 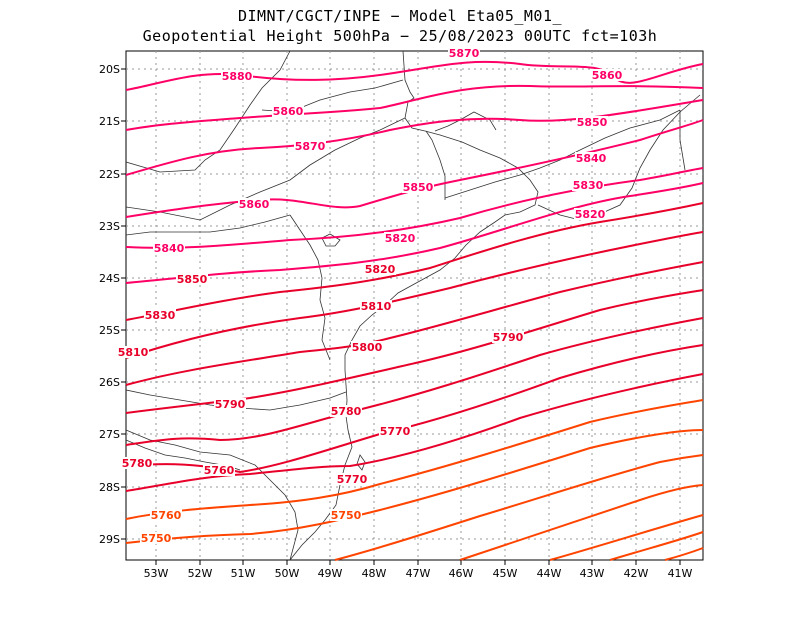 I want to click on lon-tick-label: 50W, so click(x=287, y=573).